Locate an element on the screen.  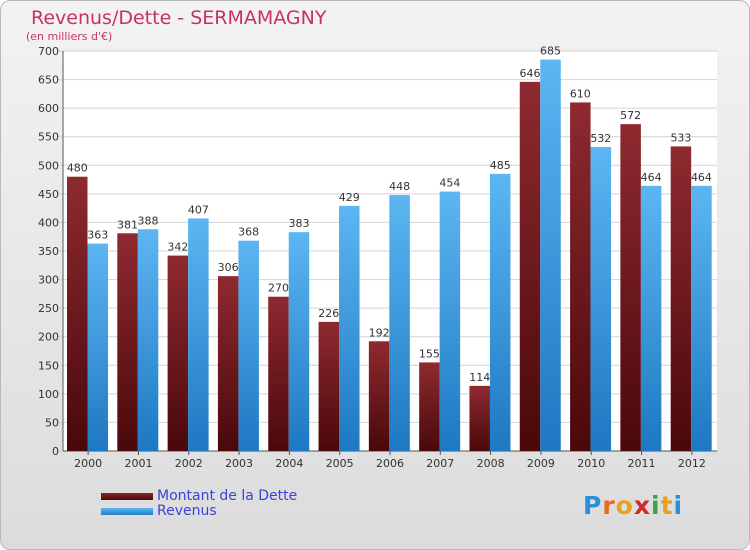
revenue-value-label: 368 is located at coordinates (248, 232).